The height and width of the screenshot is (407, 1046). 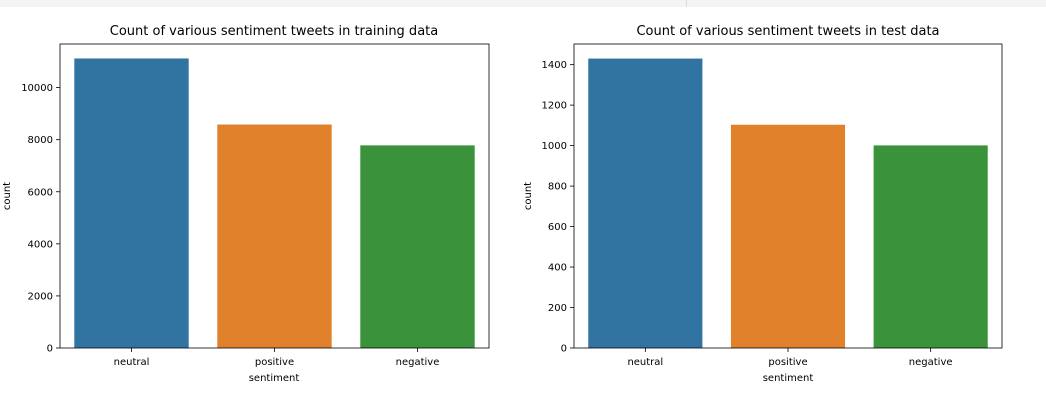 I want to click on y-tick-label: 2000, so click(x=40, y=296).